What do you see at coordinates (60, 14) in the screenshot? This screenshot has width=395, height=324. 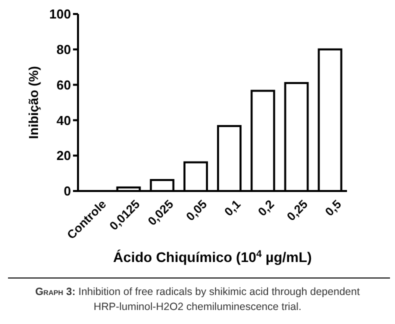 I see `y-tick-label: 100` at bounding box center [60, 14].